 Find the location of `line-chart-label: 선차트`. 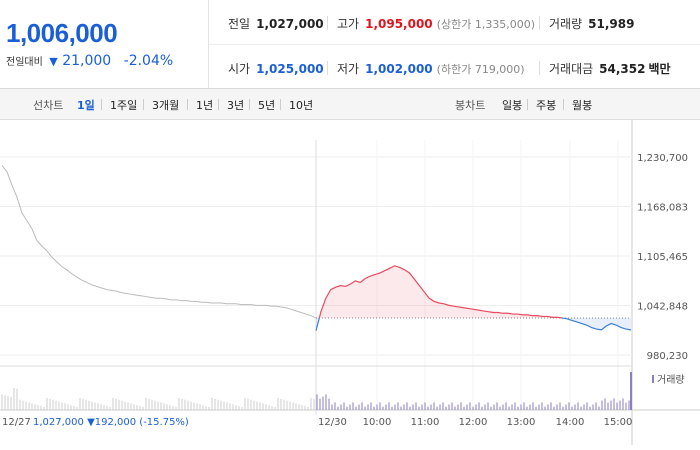

line-chart-label: 선차트 is located at coordinates (48, 105).